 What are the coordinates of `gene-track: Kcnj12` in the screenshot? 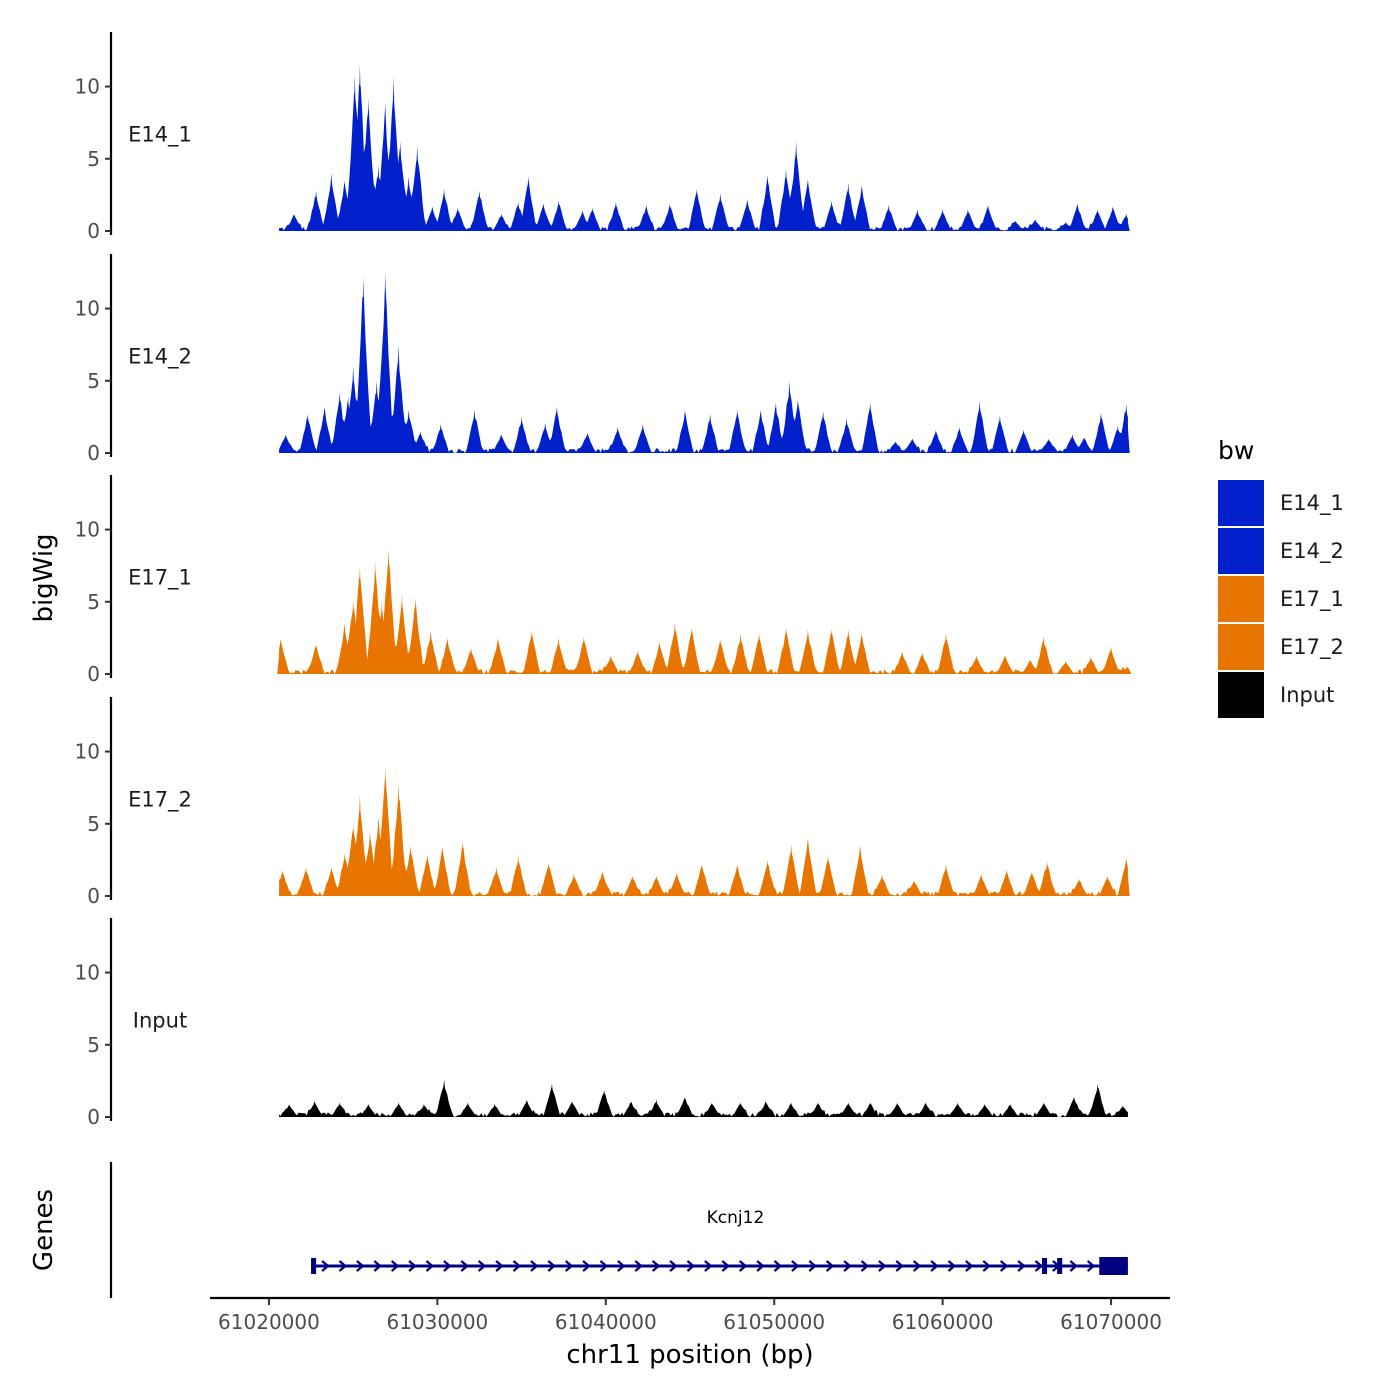 It's located at (719, 1241).